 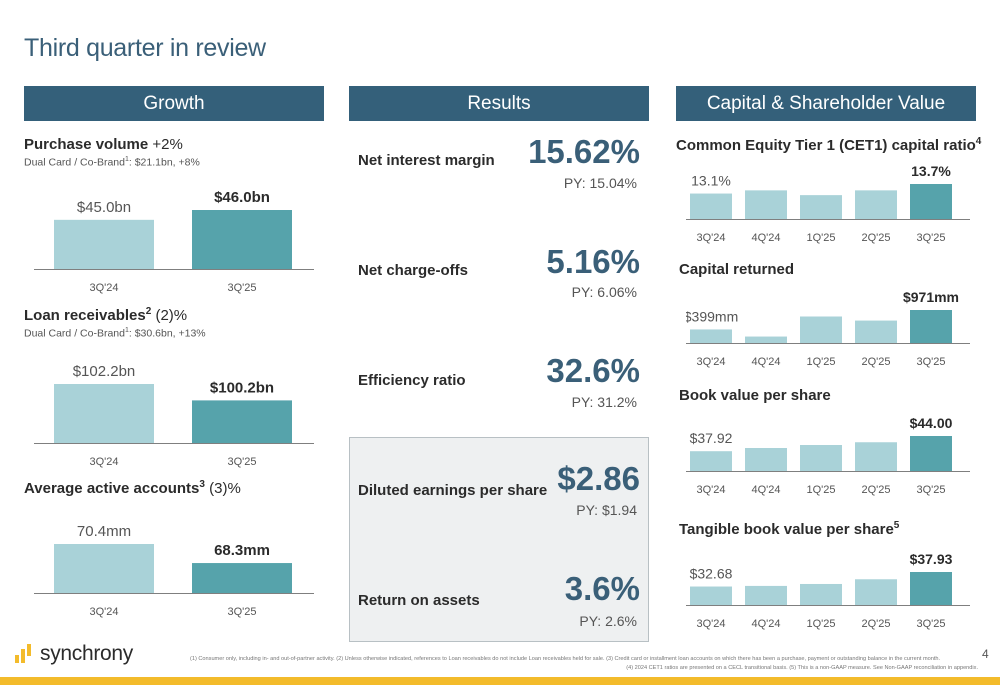 What do you see at coordinates (174, 103) in the screenshot?
I see `growth-header: Growth` at bounding box center [174, 103].